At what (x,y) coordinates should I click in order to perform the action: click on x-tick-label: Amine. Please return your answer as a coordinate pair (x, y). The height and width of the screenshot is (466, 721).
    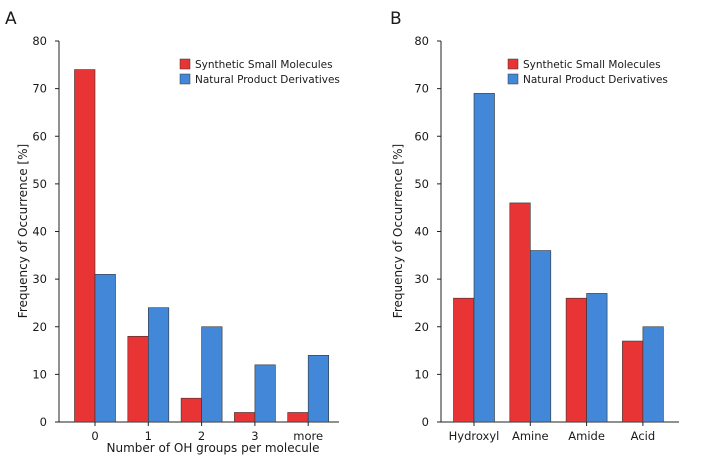
    Looking at the image, I should click on (530, 436).